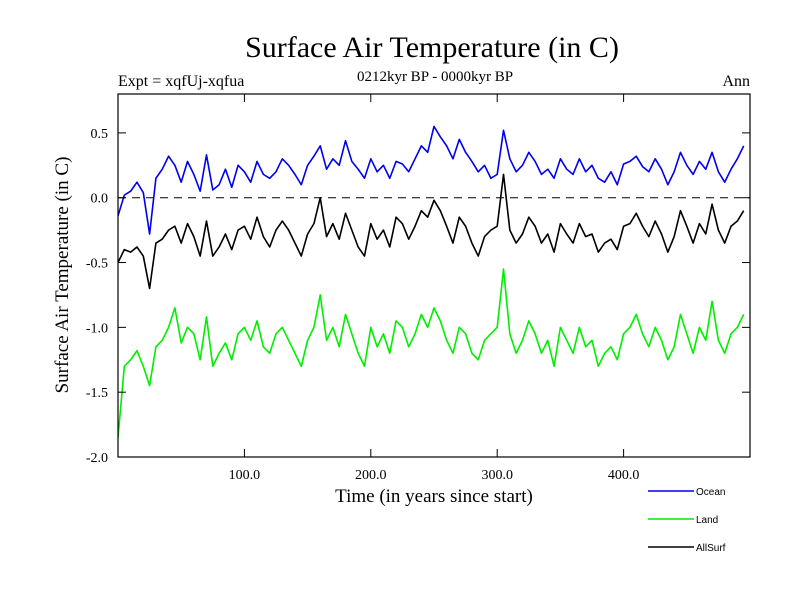  Describe the element at coordinates (434, 496) in the screenshot. I see `x-axis-label: Time (in years since start)` at that location.